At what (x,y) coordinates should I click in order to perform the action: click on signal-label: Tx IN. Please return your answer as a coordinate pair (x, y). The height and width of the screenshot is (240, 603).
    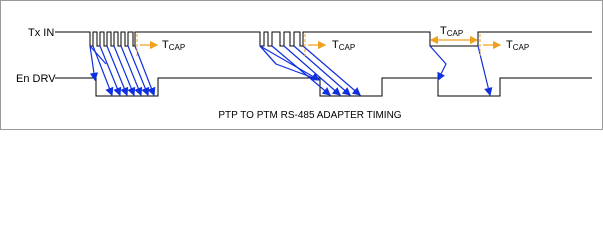
    Looking at the image, I should click on (41, 33).